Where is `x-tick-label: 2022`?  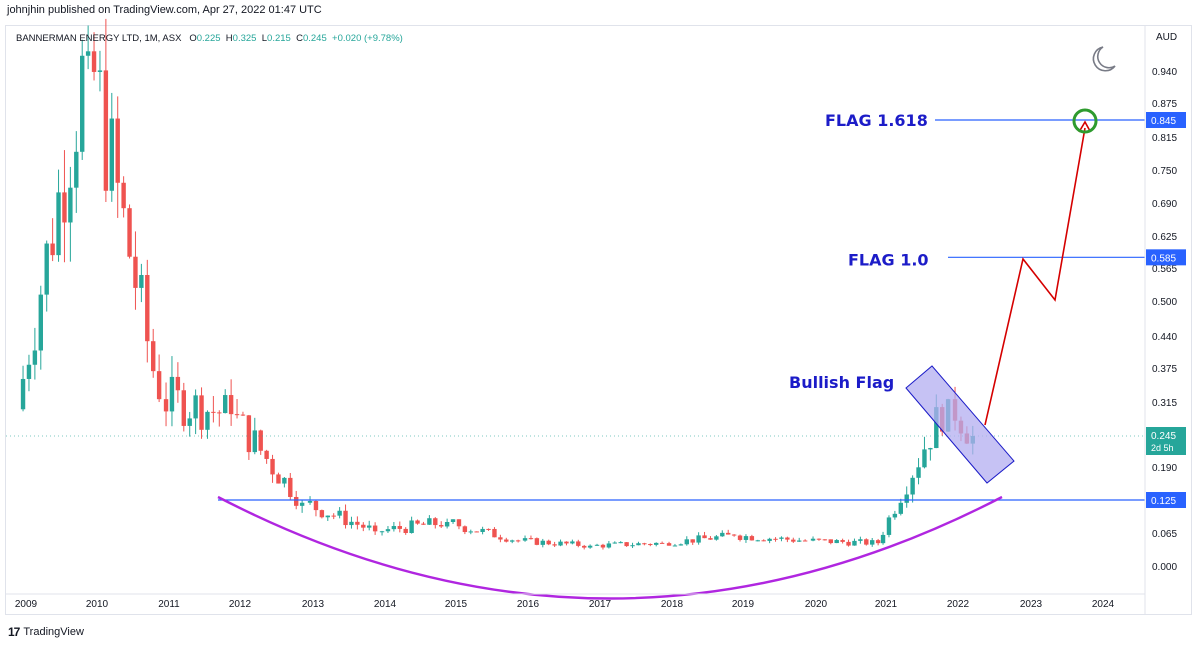 x-tick-label: 2022 is located at coordinates (958, 604).